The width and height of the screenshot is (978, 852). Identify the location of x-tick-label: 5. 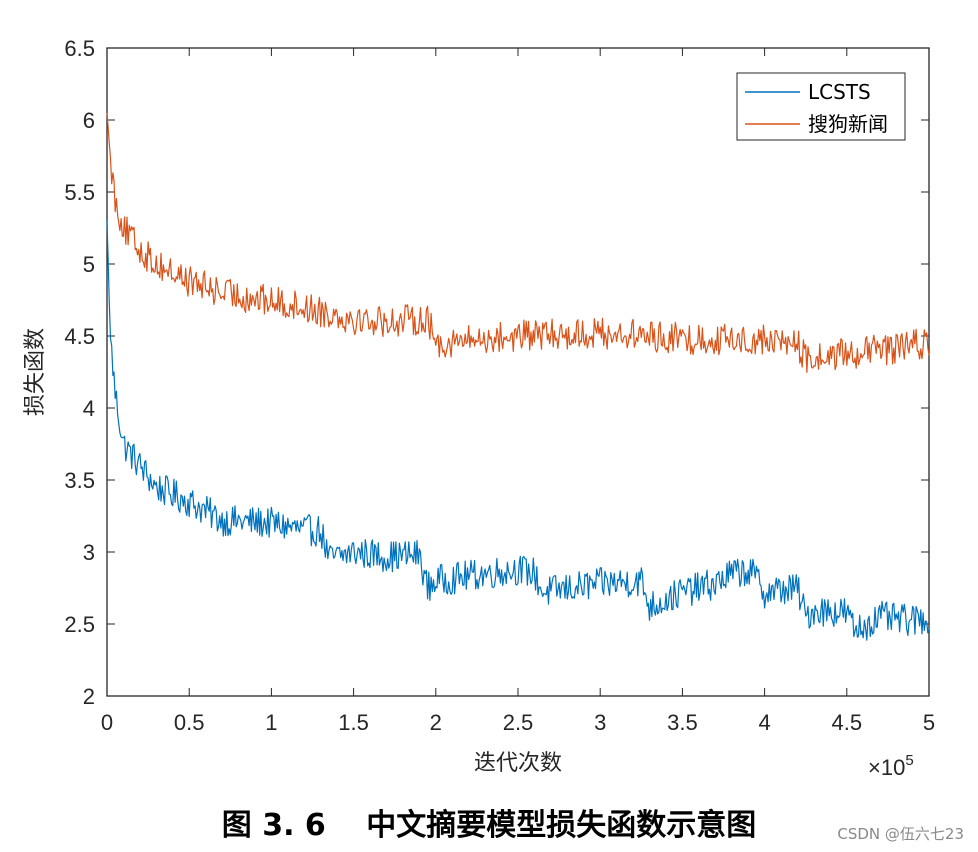
(929, 722).